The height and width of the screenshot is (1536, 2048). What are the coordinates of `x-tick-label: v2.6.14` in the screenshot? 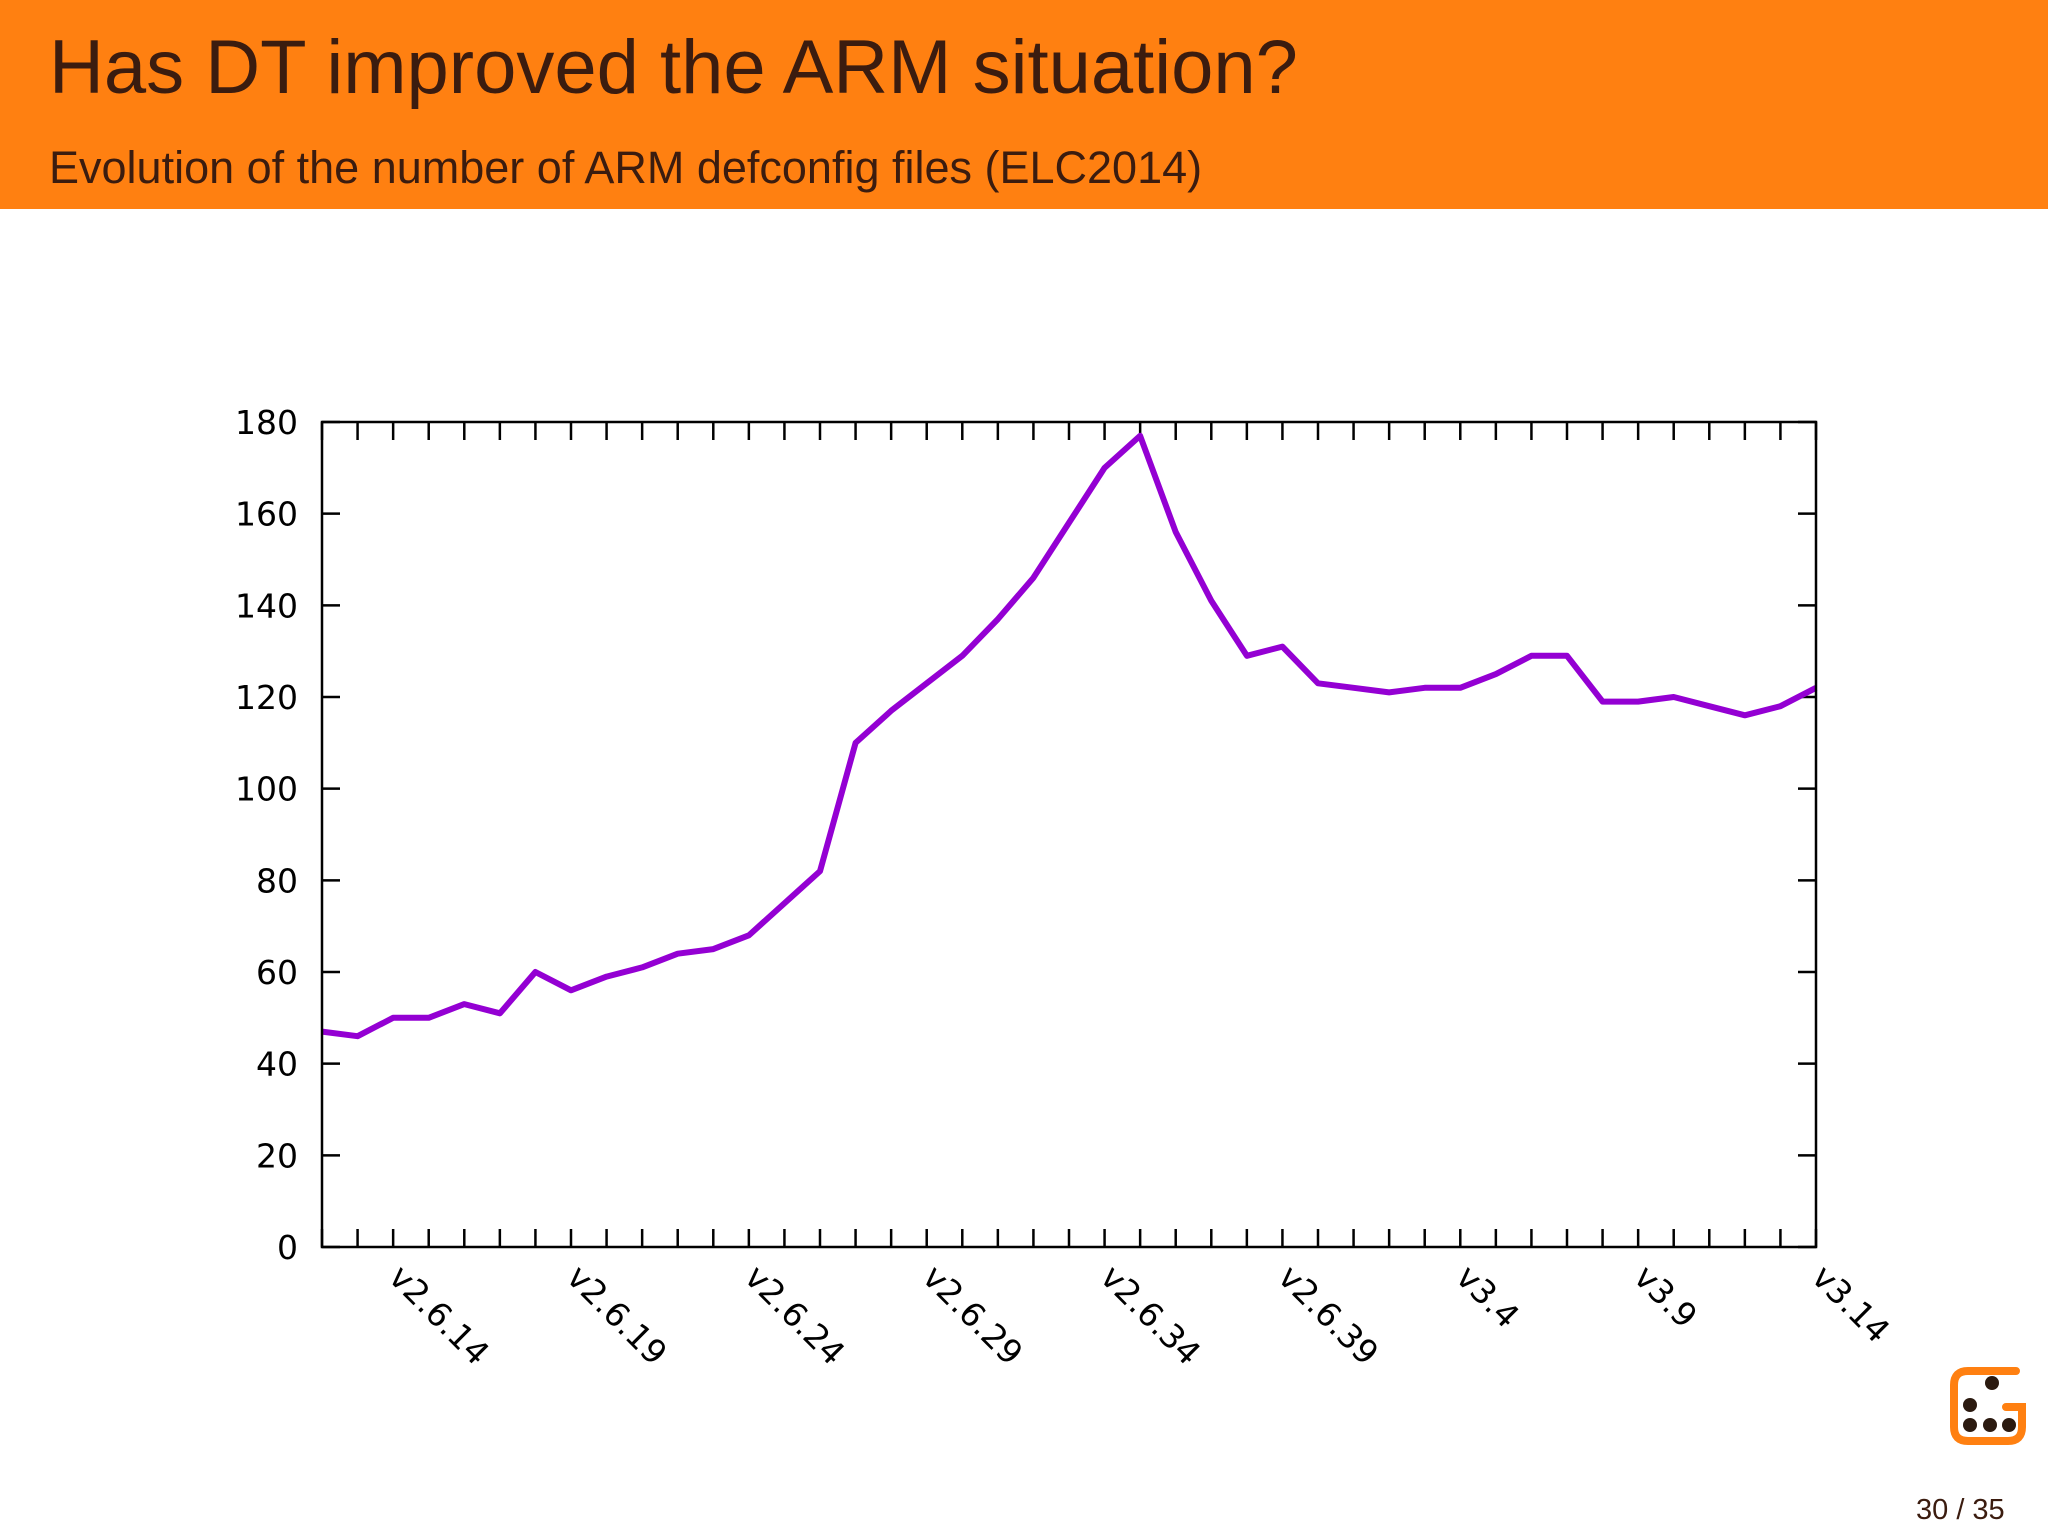 It's located at (439, 1315).